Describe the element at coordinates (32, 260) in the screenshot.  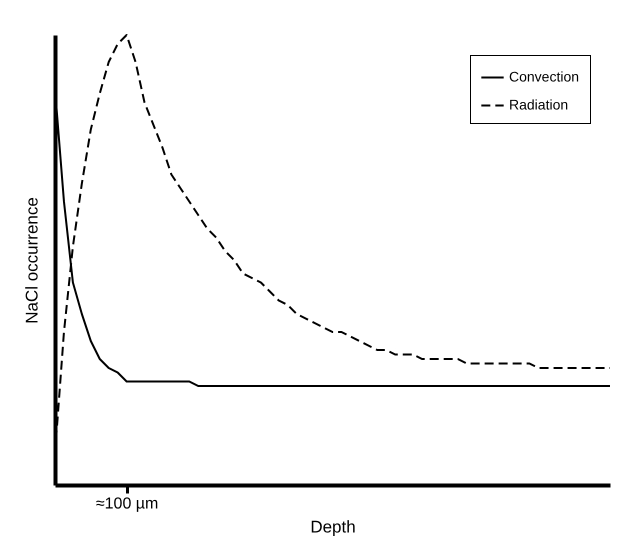
I see `y-axis-title: NaCl occurrence` at that location.